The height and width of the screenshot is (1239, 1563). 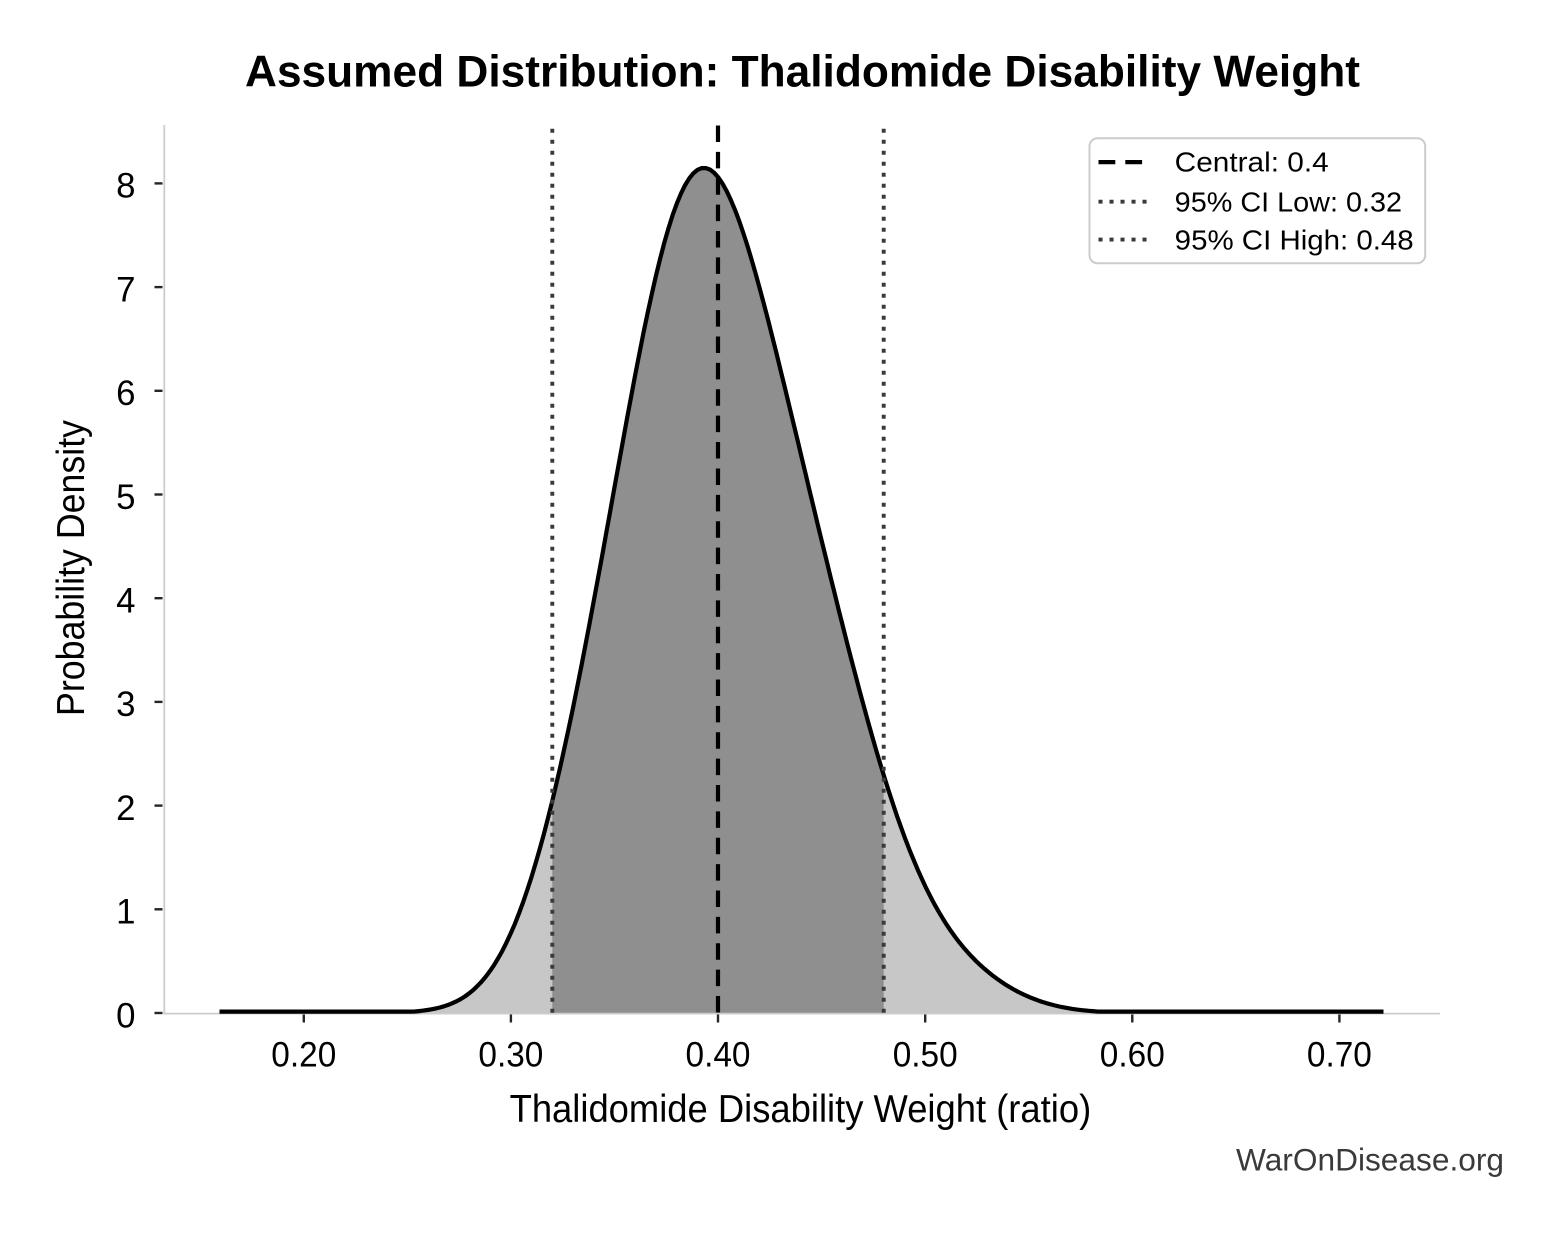 I want to click on svg-text: 0.70, so click(x=1339, y=1055).